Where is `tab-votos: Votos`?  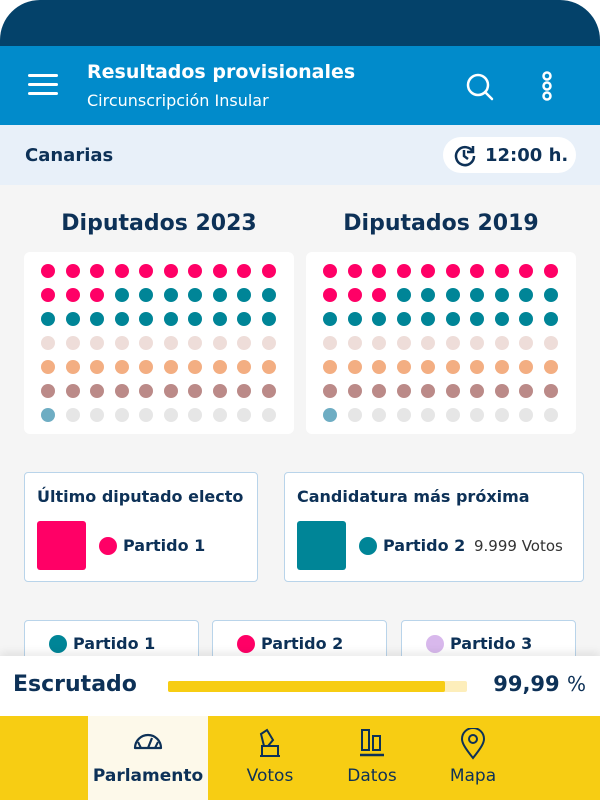 tab-votos: Votos is located at coordinates (270, 758).